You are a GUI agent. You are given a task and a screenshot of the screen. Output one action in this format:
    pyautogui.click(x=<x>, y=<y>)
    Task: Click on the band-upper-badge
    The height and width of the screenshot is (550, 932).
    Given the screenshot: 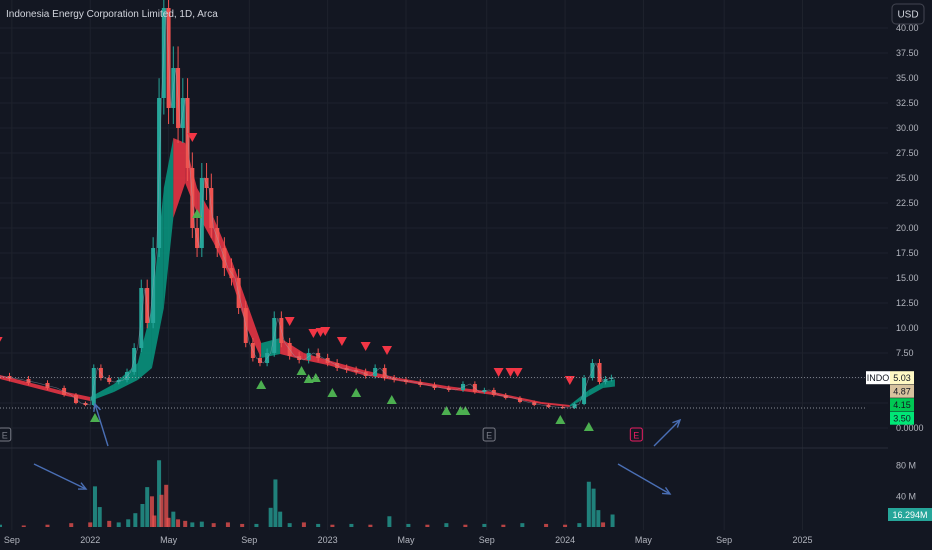 What is the action you would take?
    pyautogui.click(x=902, y=391)
    